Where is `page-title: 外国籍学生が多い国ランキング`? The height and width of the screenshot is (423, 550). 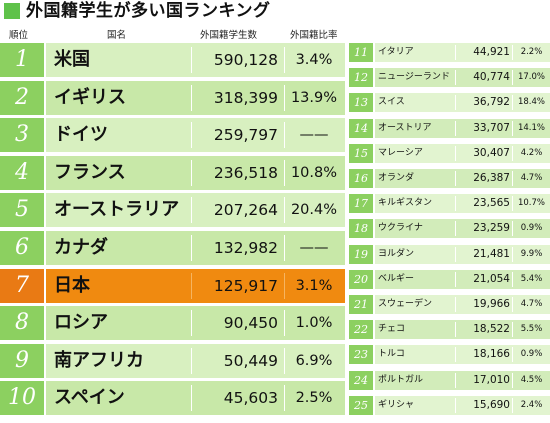 page-title: 外国籍学生が多い国ランキング is located at coordinates (148, 11).